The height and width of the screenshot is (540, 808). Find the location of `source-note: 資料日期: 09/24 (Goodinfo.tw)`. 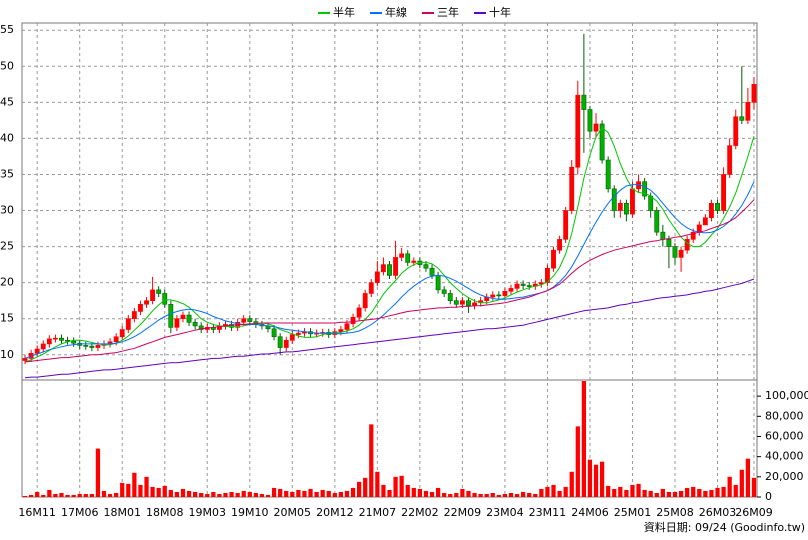

source-note: 資料日期: 09/24 (Goodinfo.tw) is located at coordinates (724, 527).